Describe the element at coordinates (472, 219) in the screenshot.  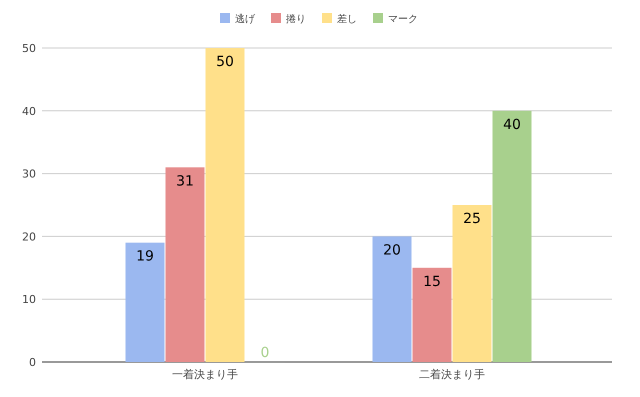
I see `data-label: 25` at that location.